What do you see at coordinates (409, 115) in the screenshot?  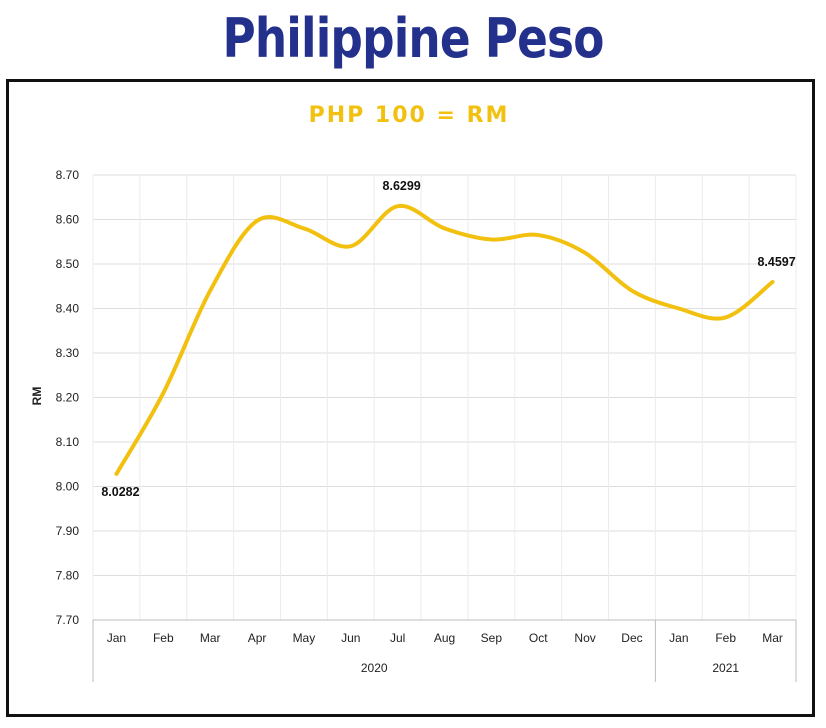 I see `chart-title: PHP 100 = RM` at bounding box center [409, 115].